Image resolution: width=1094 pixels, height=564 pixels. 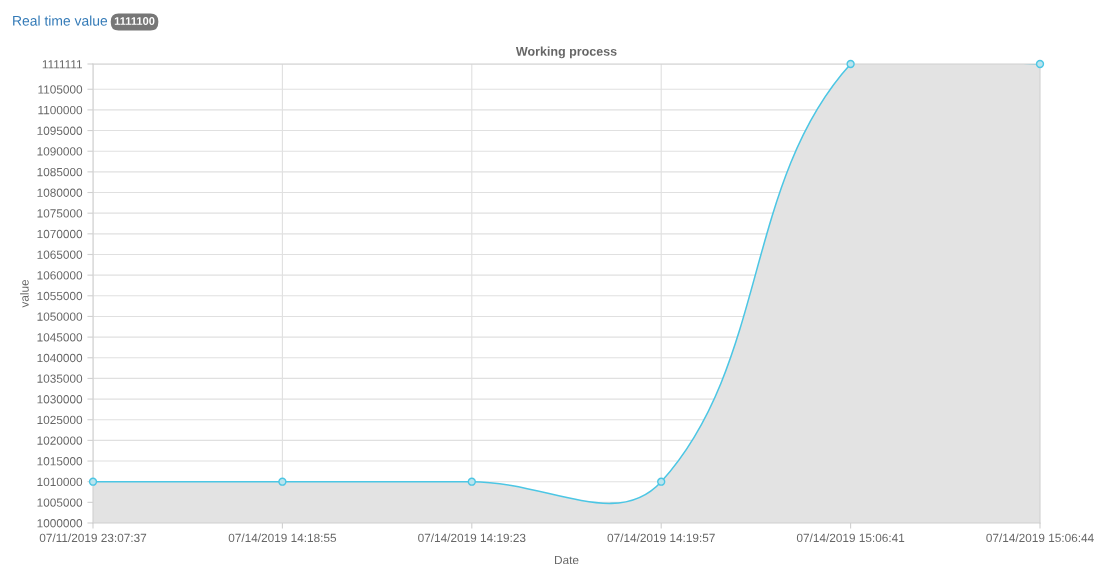 I want to click on y-tick-label: 1085000, so click(x=60, y=172).